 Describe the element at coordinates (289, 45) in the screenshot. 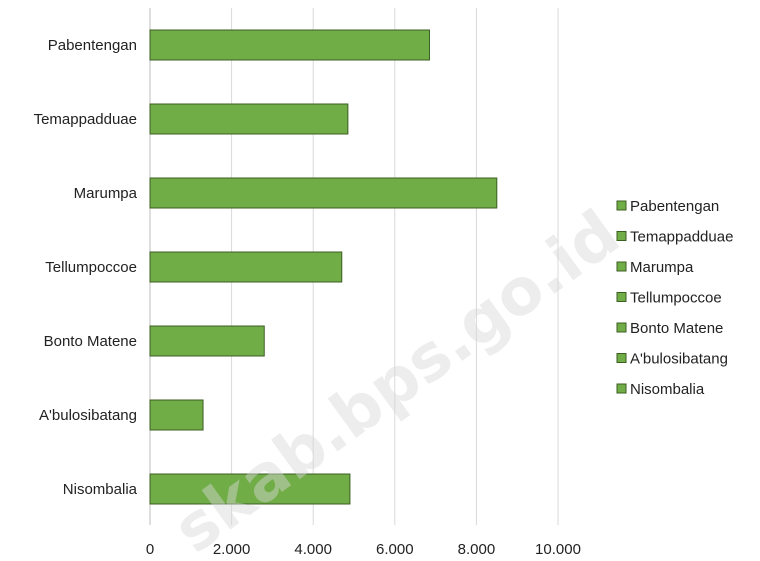

I see `bar-pabentengan` at that location.